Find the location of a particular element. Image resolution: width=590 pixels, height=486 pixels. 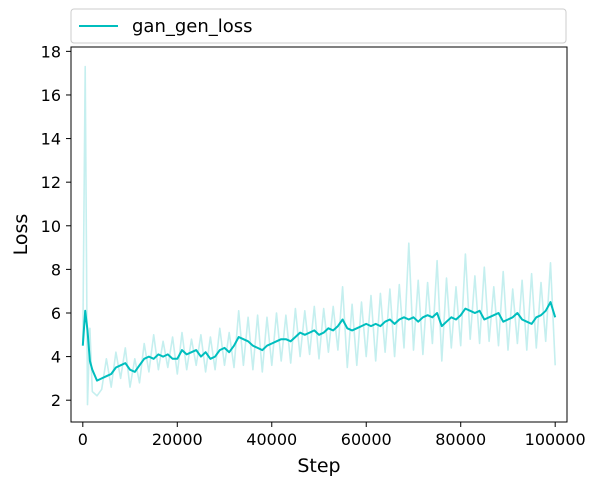

x-tick-label: 40000 is located at coordinates (271, 439).